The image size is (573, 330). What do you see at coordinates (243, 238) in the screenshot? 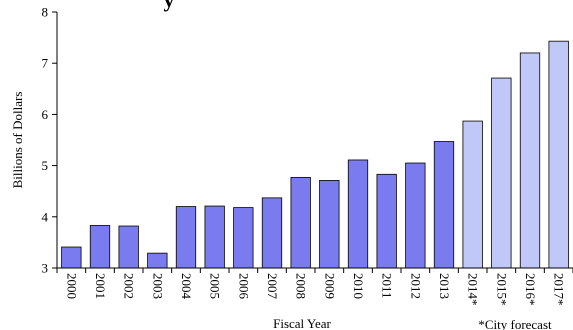
I see `bar-2006` at bounding box center [243, 238].